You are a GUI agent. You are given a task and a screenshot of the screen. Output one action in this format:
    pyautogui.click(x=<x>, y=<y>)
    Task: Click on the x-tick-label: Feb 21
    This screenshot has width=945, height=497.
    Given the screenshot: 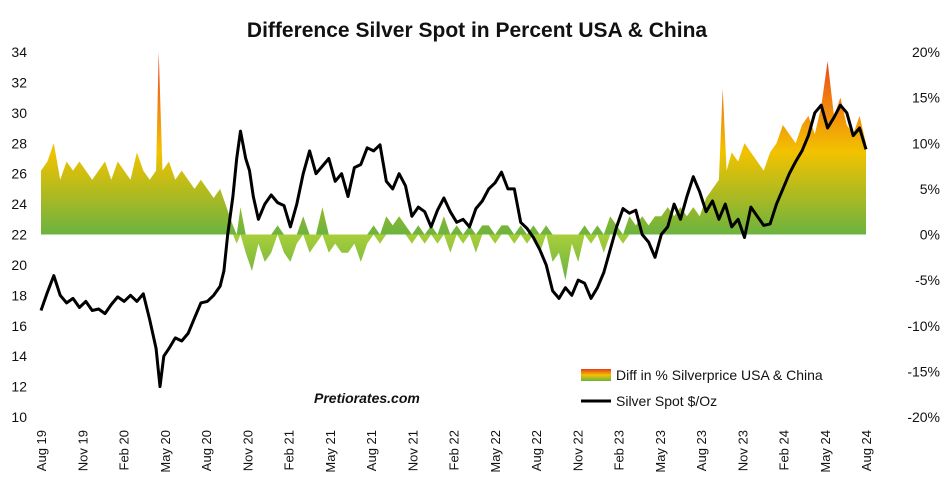 What is the action you would take?
    pyautogui.click(x=289, y=450)
    